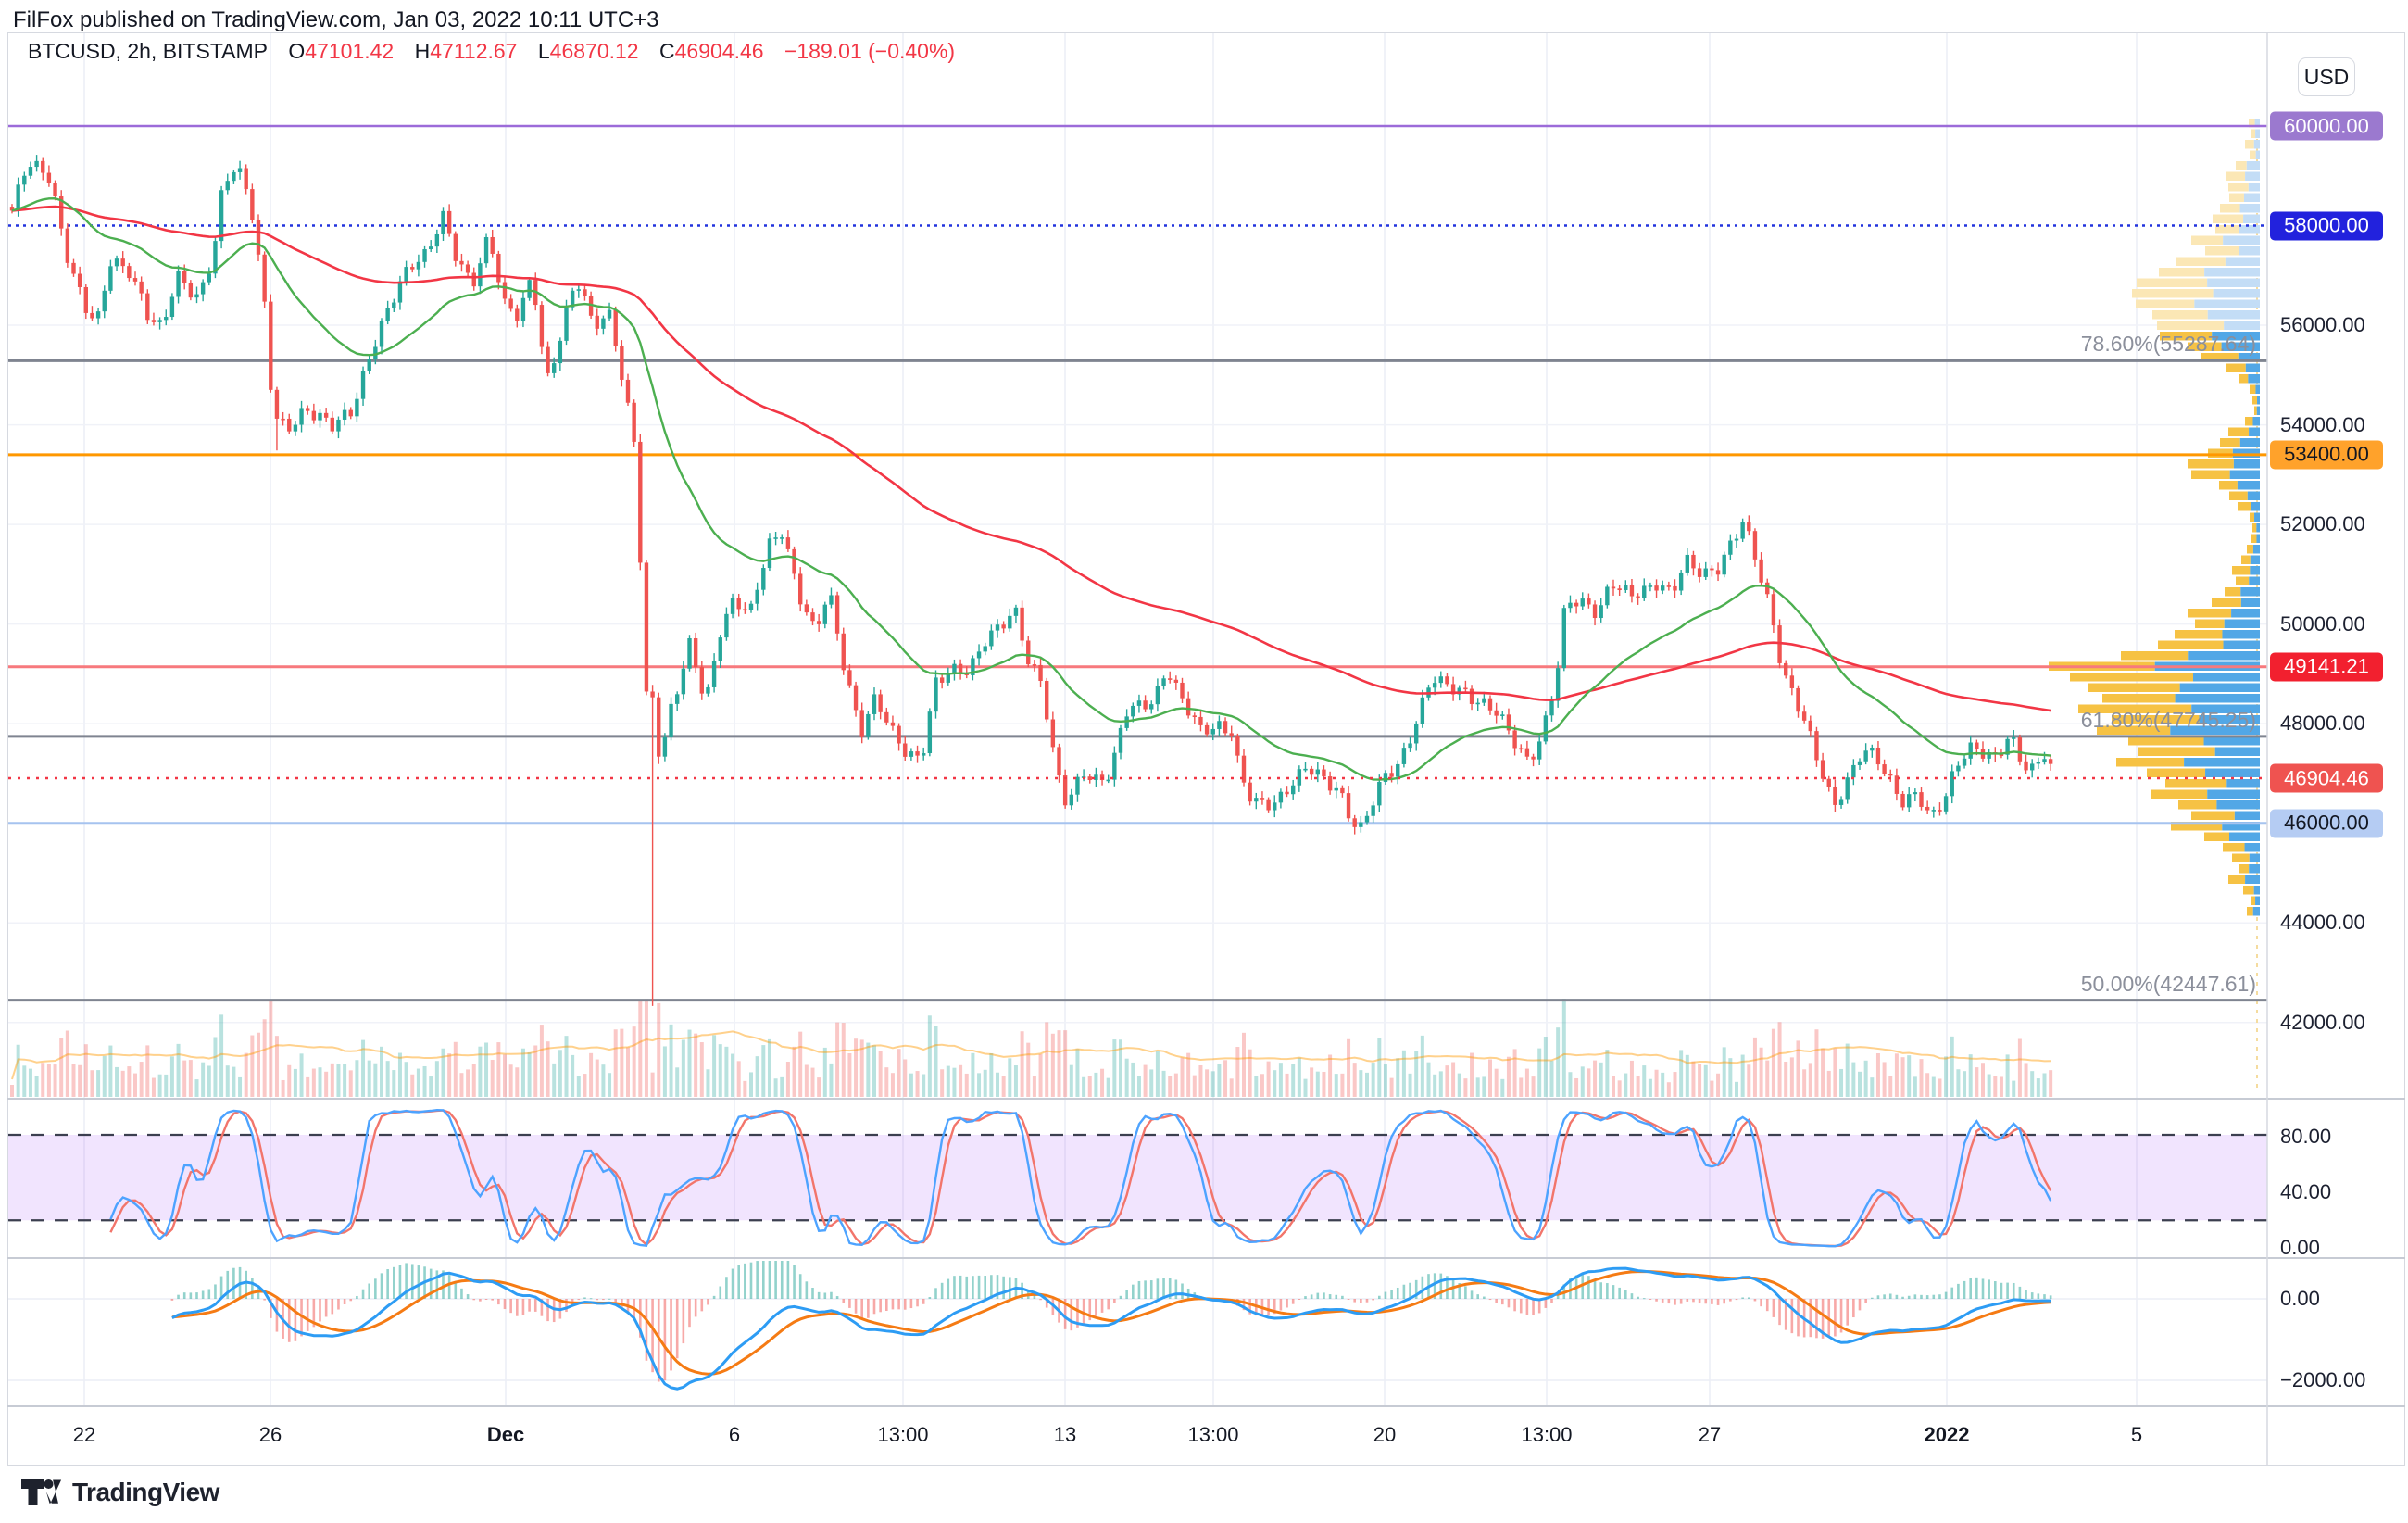 The image size is (2408, 1523). I want to click on price-tick-label: 56000.00, so click(2322, 325).